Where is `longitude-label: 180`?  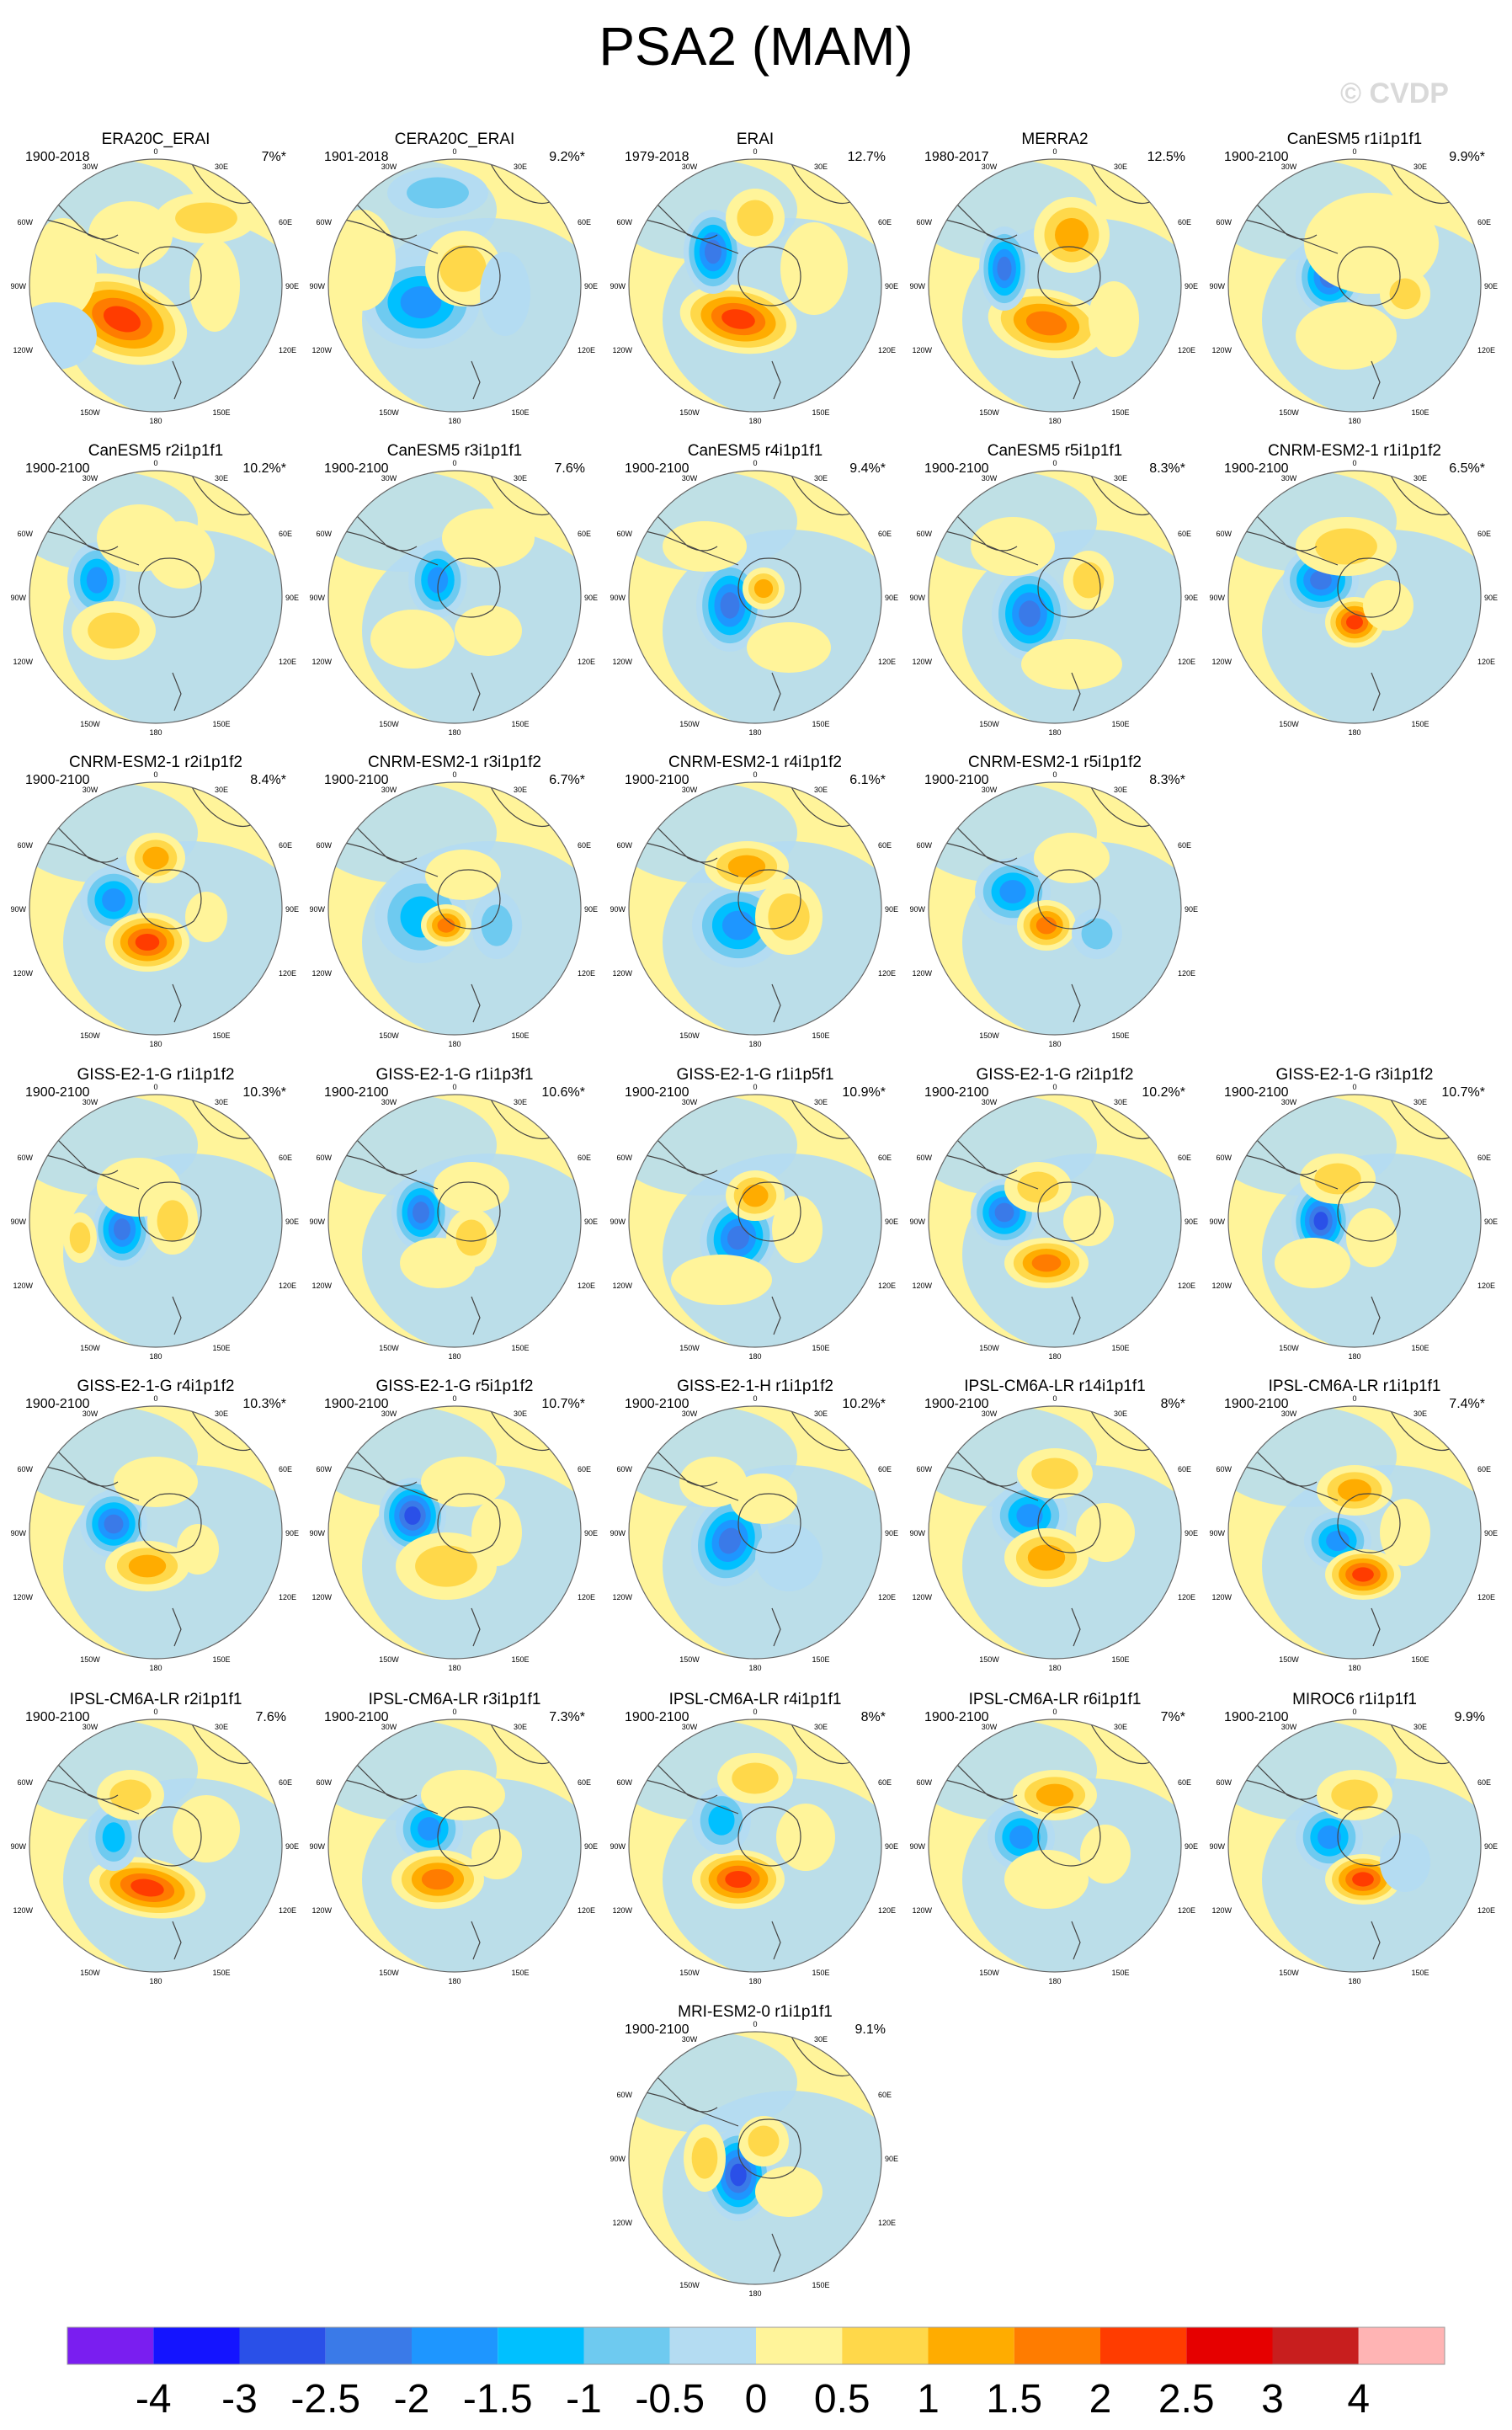
longitude-label: 180 is located at coordinates (455, 732).